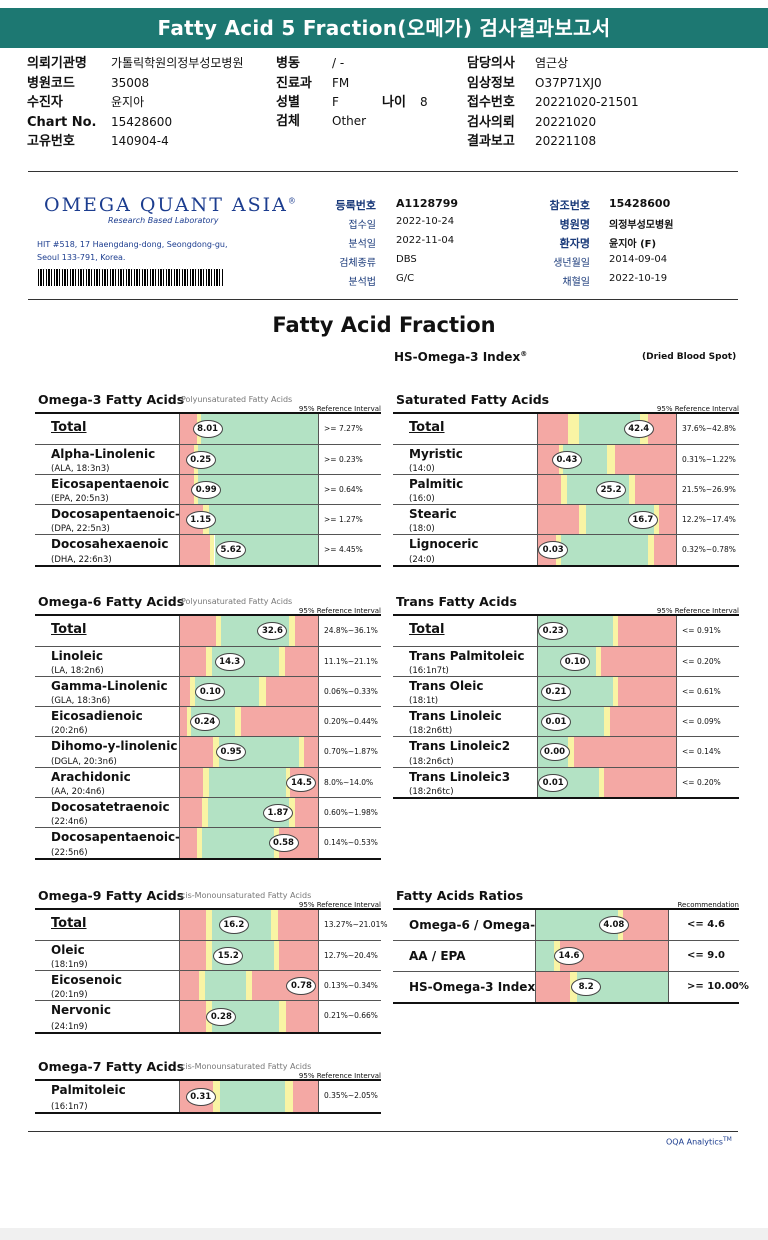 This screenshot has width=768, height=1240. I want to click on result-marker: 4.08, so click(613, 925).